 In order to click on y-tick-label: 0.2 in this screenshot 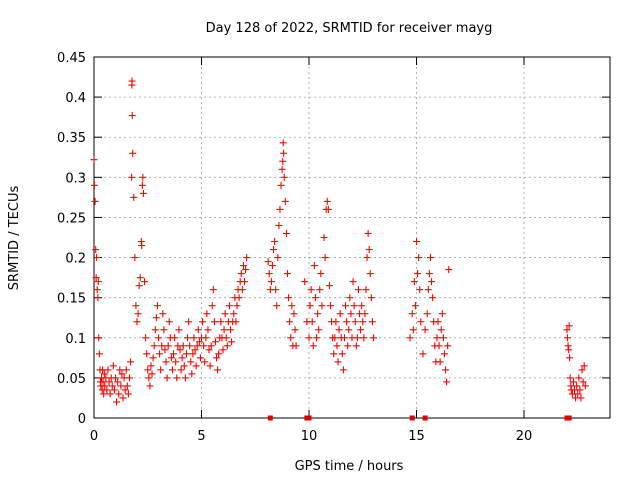, I will do `click(75, 259)`.